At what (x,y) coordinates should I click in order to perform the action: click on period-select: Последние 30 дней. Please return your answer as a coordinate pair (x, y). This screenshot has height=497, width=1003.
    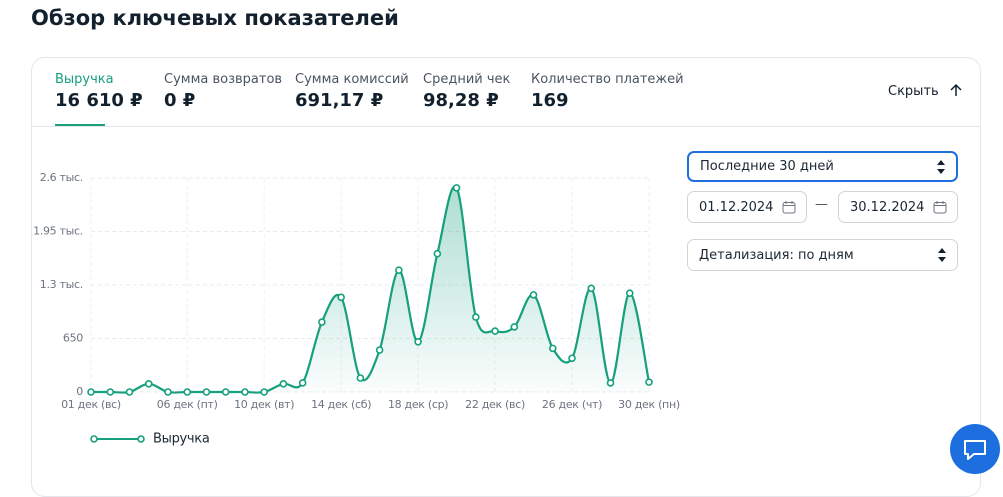
    Looking at the image, I should click on (822, 166).